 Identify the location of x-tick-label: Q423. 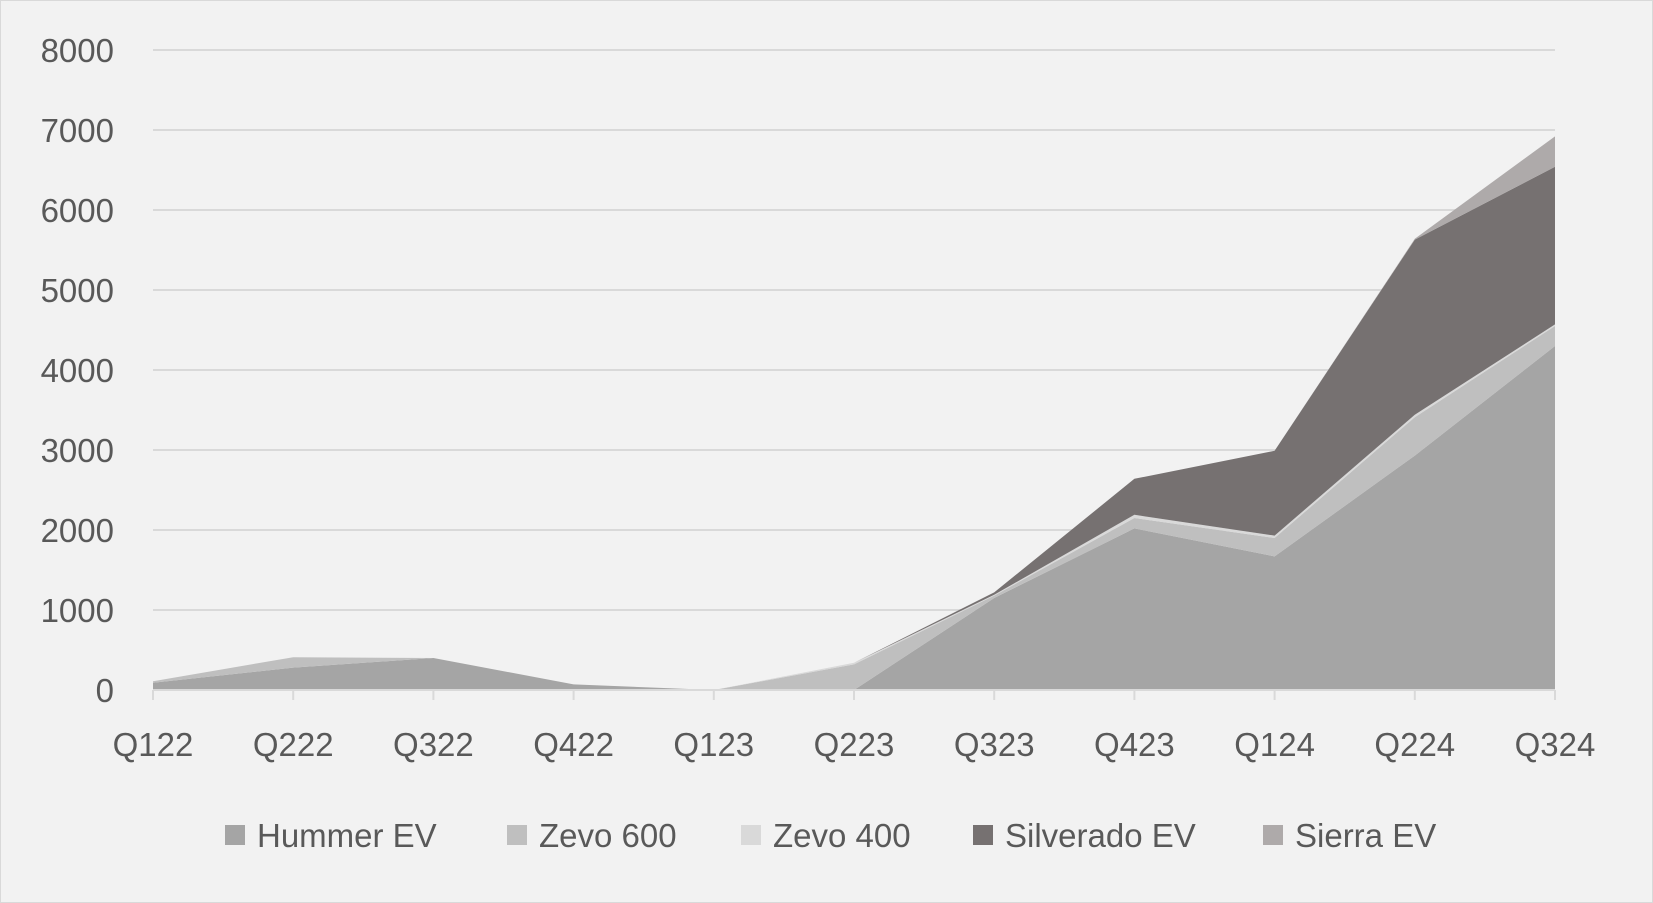
(1134, 744).